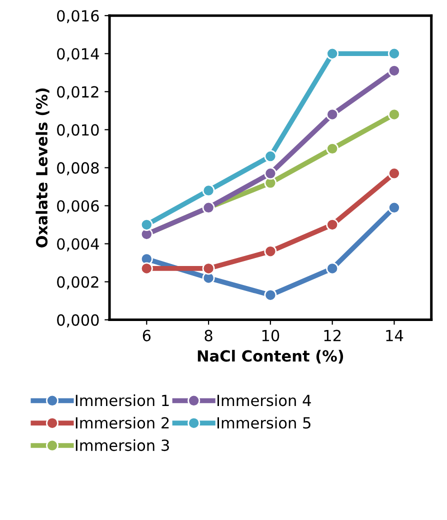  Describe the element at coordinates (78, 17) in the screenshot. I see `y-tick-label: 0,016` at that location.